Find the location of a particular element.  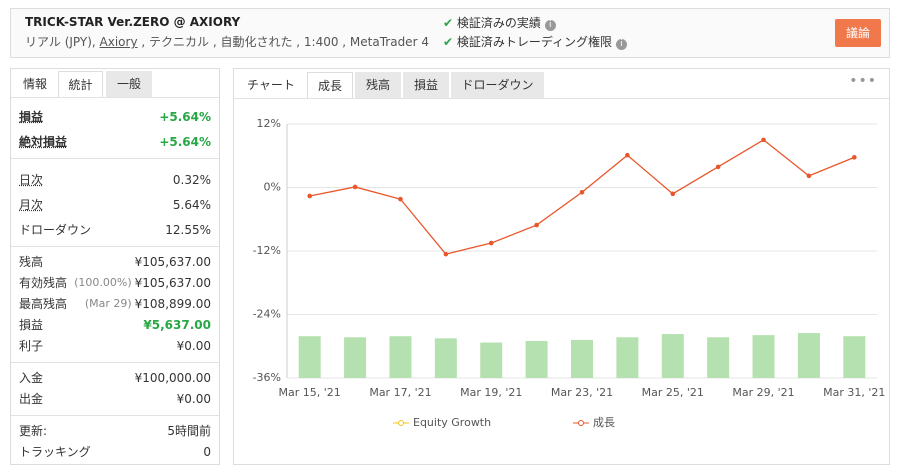

stat-row: トラッキング 0 is located at coordinates (115, 451).